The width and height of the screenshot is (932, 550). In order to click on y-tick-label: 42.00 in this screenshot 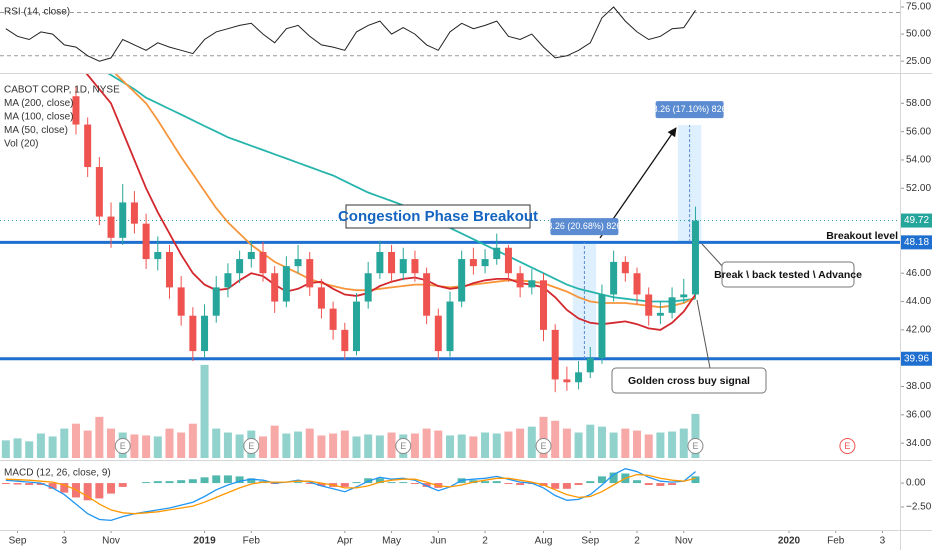, I will do `click(918, 330)`.